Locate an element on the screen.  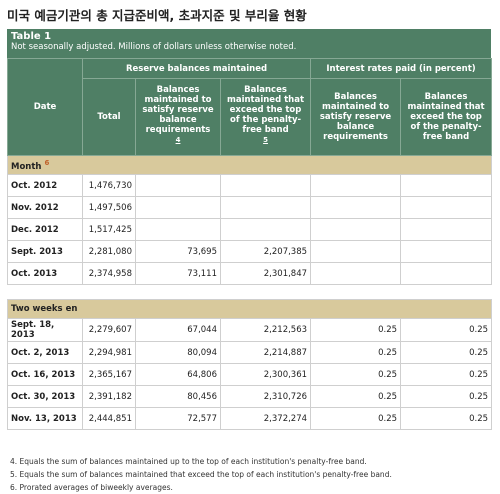
date-cell: Oct. 2, 2013 is located at coordinates (45, 352).